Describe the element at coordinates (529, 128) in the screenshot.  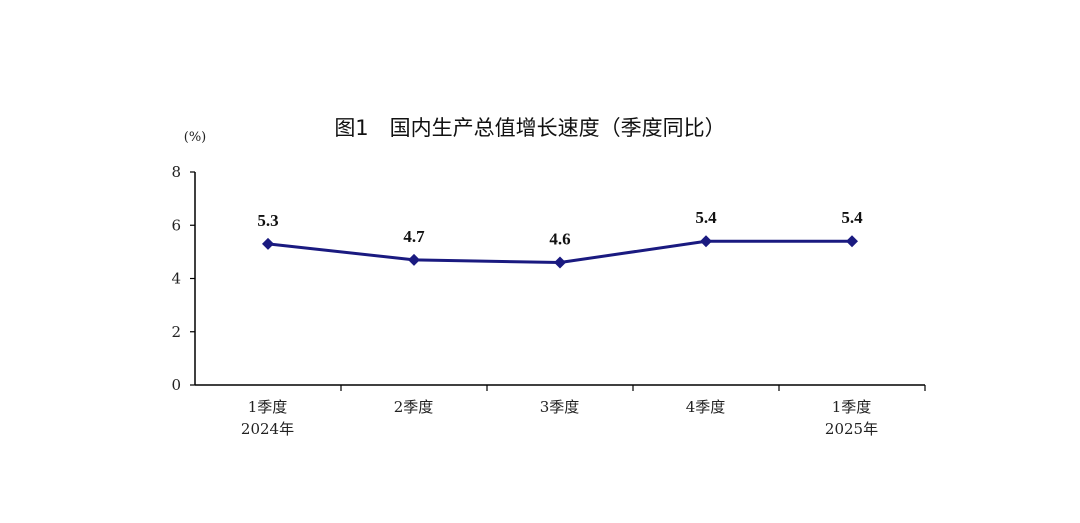
I see `chart-title: 图1 国内生产总值增长速度（季度同比）` at that location.